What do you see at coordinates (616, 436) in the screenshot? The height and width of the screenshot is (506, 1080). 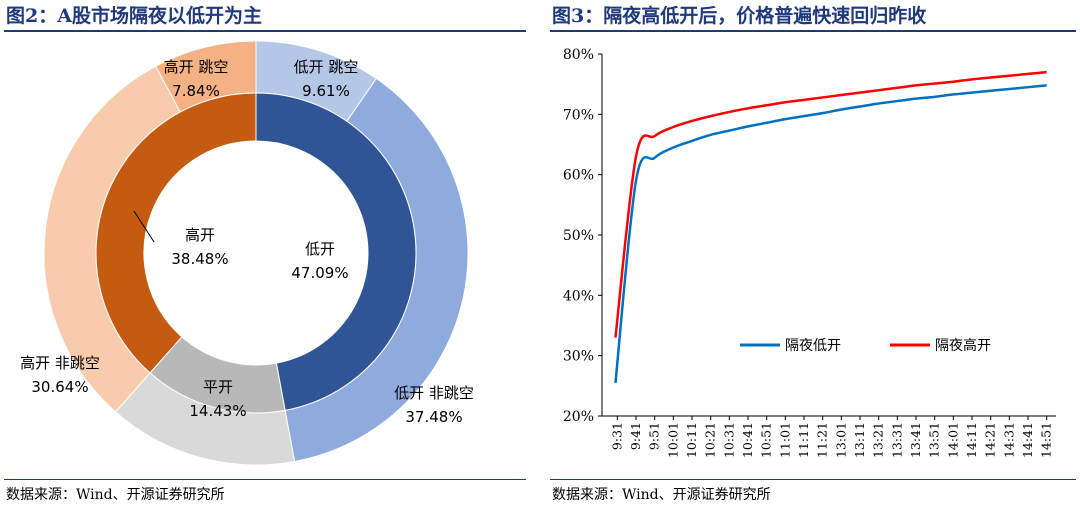 I see `x-tick-label: 9:31` at bounding box center [616, 436].